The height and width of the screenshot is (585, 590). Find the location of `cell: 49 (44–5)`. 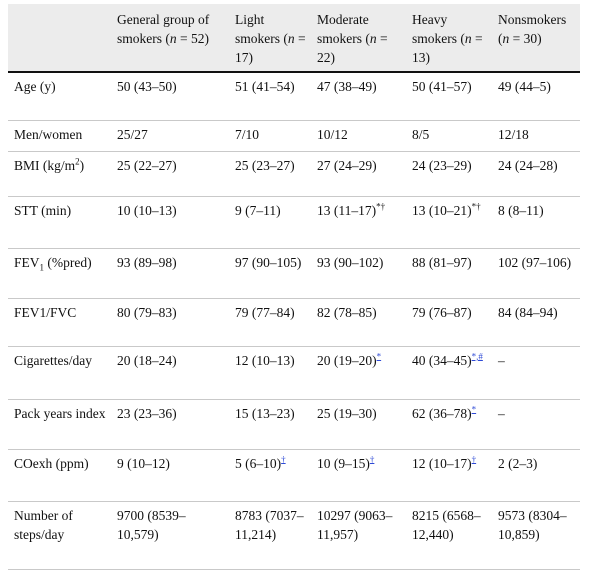

cell: 49 (44–5) is located at coordinates (536, 96).